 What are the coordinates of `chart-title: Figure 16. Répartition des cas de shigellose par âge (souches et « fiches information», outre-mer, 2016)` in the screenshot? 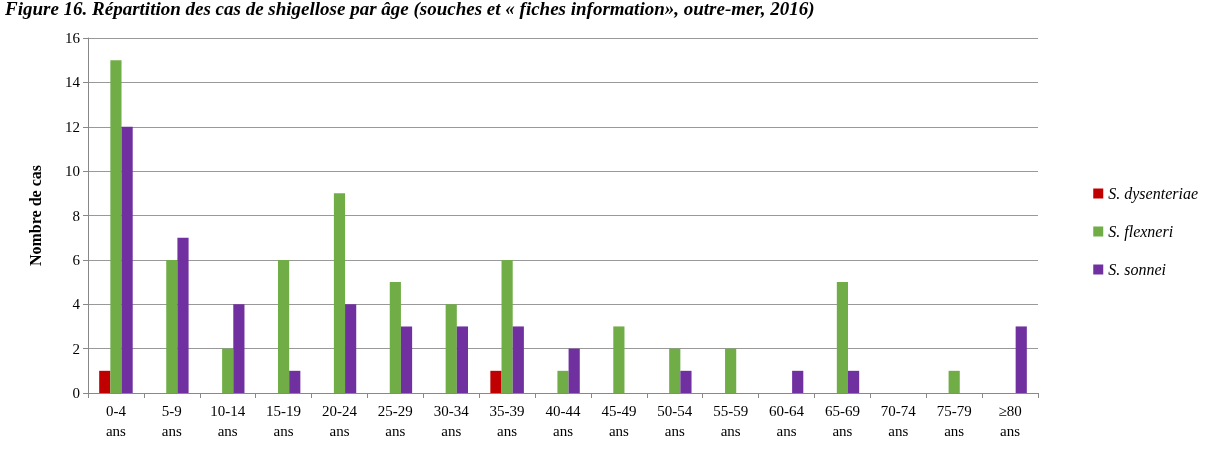 It's located at (409, 10).